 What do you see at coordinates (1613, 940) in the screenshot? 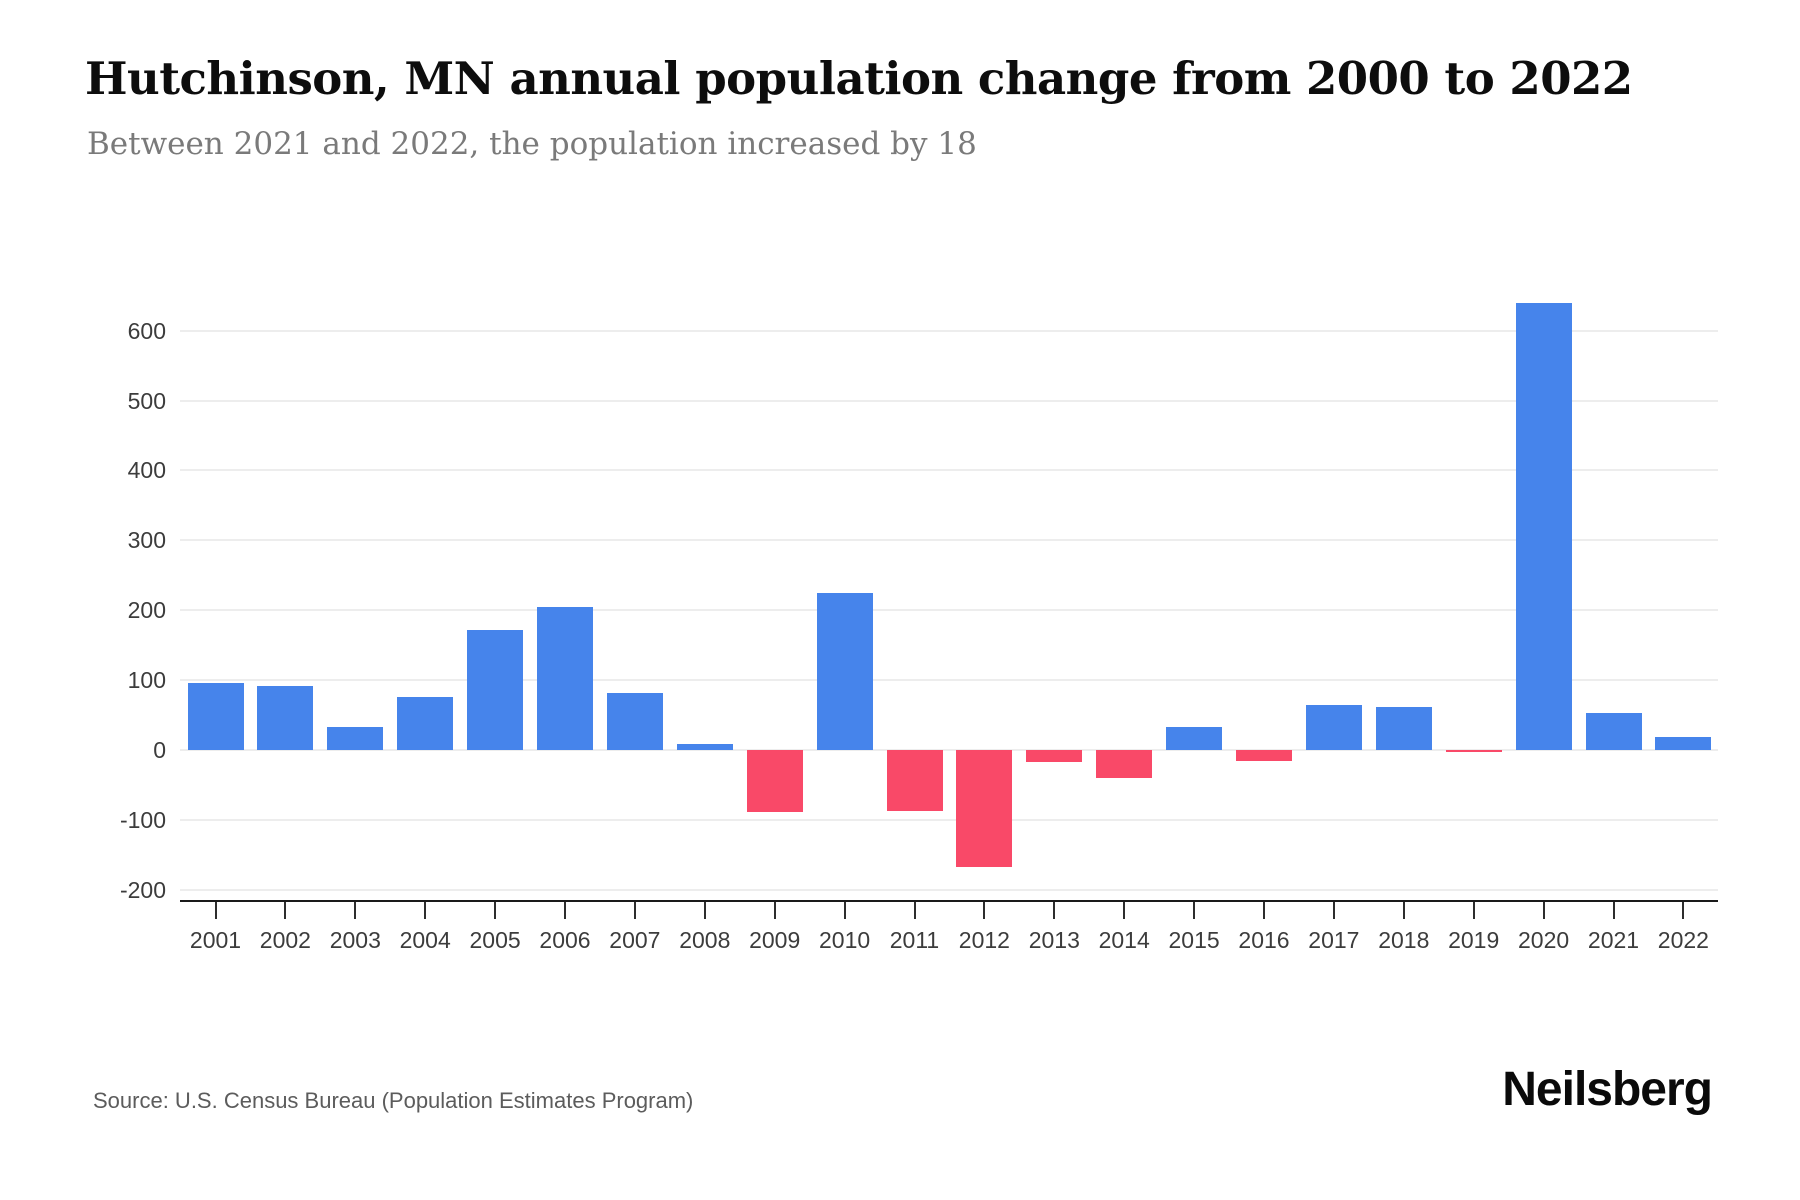
I see `x-axis-label-2021: 2021` at bounding box center [1613, 940].